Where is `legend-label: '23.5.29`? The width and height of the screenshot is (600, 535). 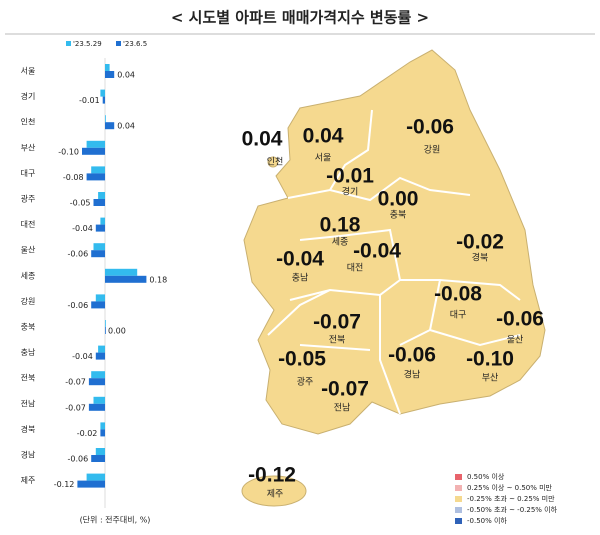
legend-label: '23.5.29 is located at coordinates (87, 44).